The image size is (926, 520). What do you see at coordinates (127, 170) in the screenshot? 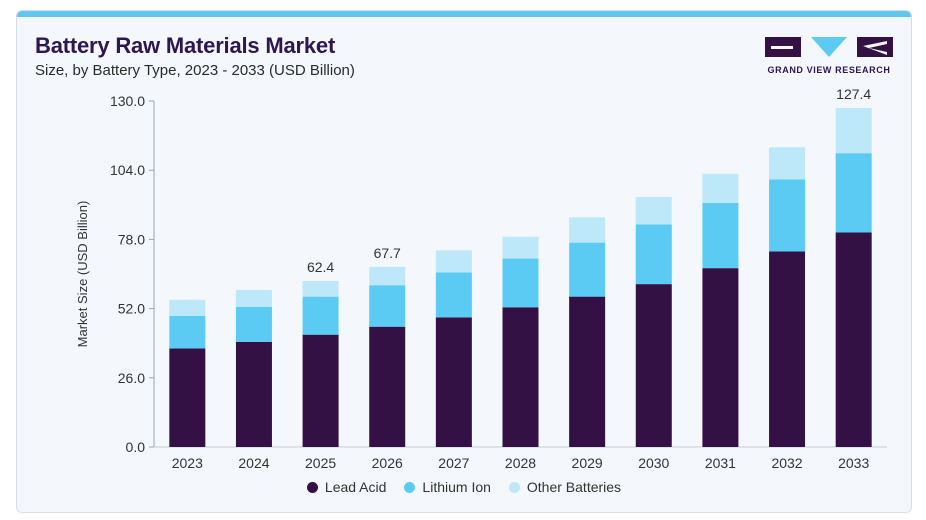
I see `y-tick-label: 104.0` at bounding box center [127, 170].